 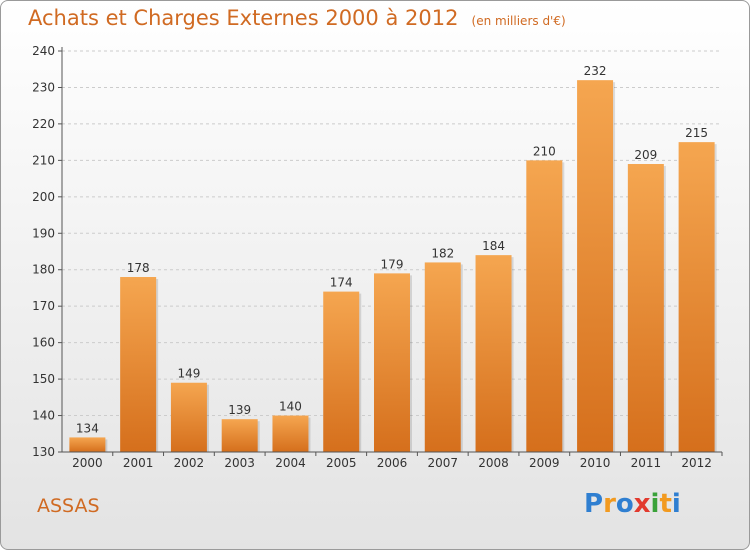 I want to click on x-tick-label: 2003, so click(x=239, y=463).